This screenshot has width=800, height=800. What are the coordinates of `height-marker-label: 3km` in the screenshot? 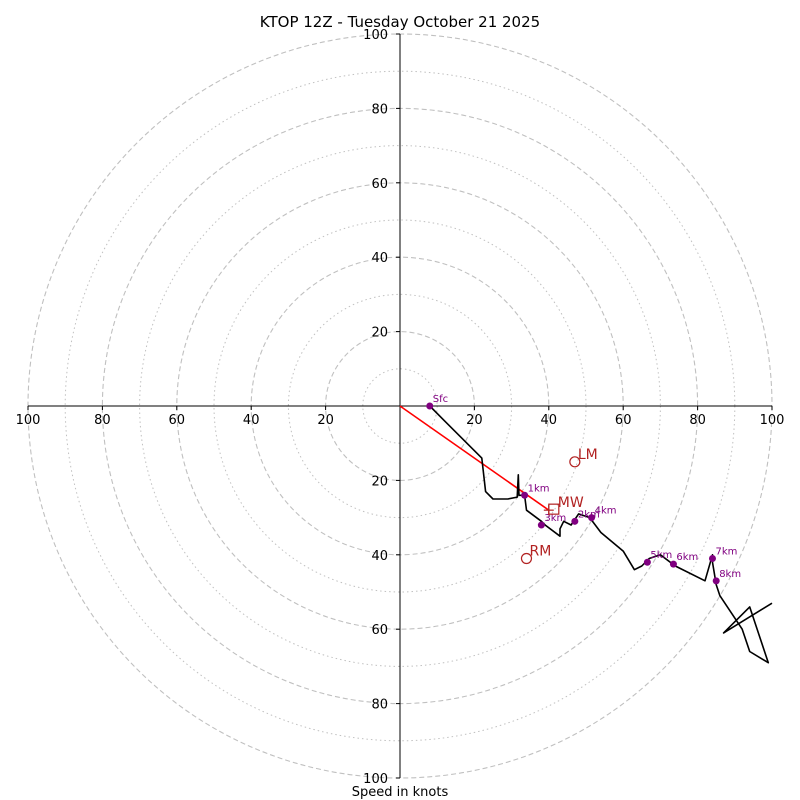 It's located at (555, 518).